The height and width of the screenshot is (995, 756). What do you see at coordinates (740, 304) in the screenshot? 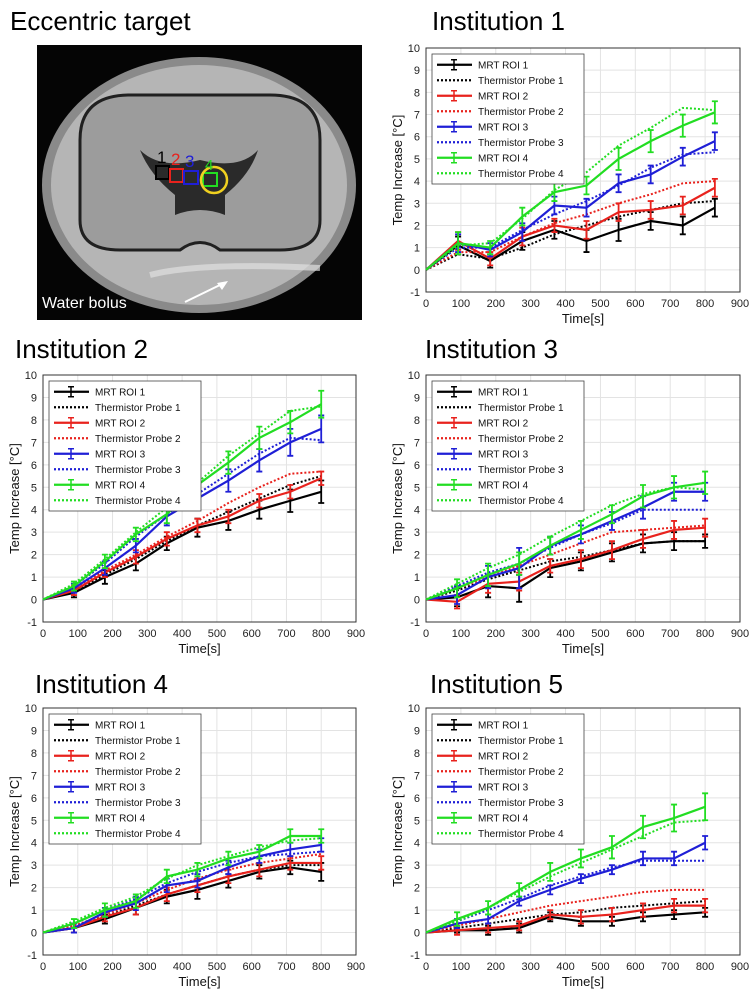
I see `x-tick-label: 900` at bounding box center [740, 304].